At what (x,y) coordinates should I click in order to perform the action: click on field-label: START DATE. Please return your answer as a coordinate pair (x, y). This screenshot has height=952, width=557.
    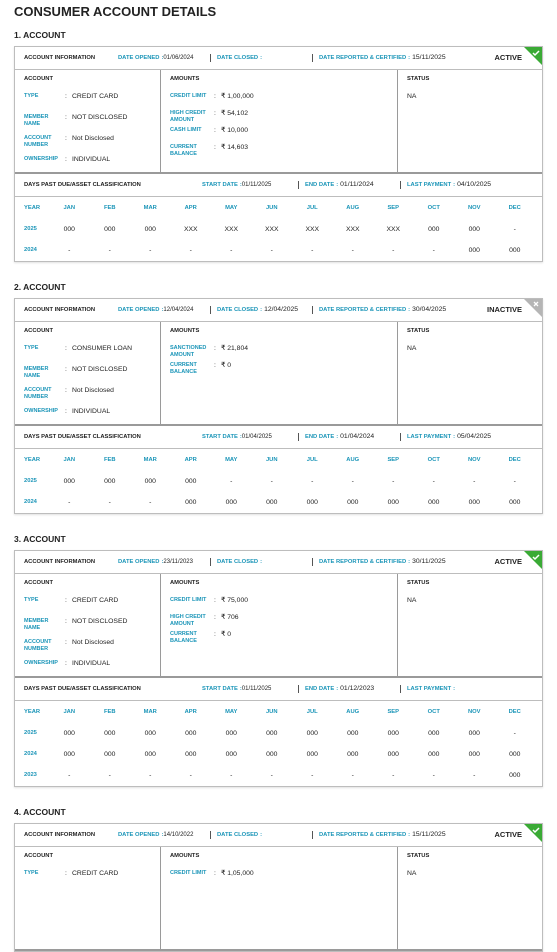
    Looking at the image, I should click on (220, 689).